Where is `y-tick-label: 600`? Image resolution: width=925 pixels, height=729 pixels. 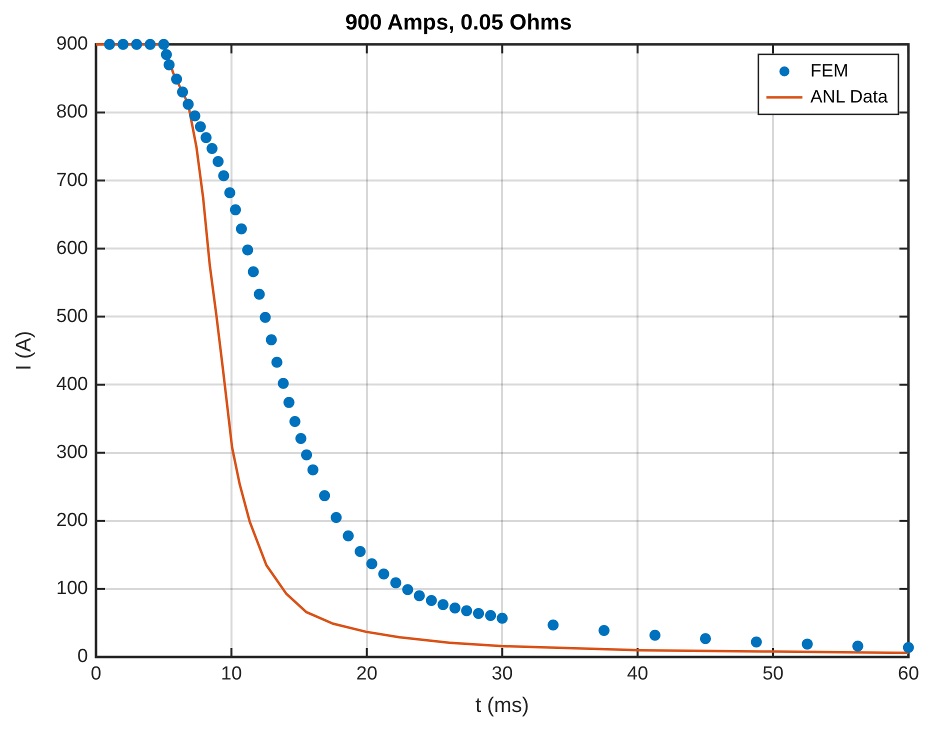 y-tick-label: 600 is located at coordinates (72, 248).